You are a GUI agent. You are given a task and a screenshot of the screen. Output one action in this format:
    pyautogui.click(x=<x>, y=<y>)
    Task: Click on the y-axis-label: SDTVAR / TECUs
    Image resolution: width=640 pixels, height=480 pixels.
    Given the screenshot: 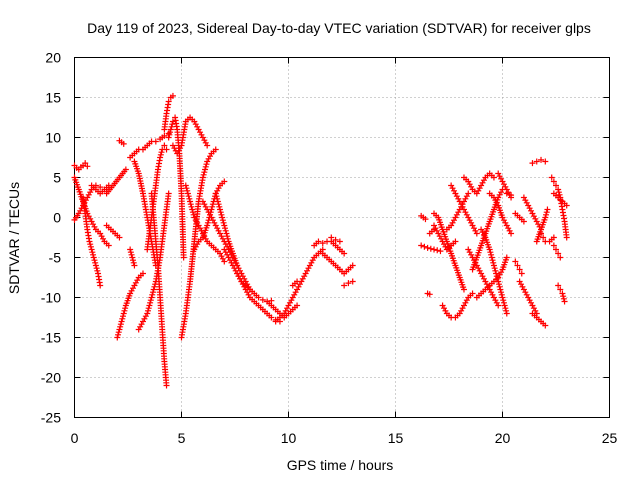 What is the action you would take?
    pyautogui.click(x=14, y=238)
    